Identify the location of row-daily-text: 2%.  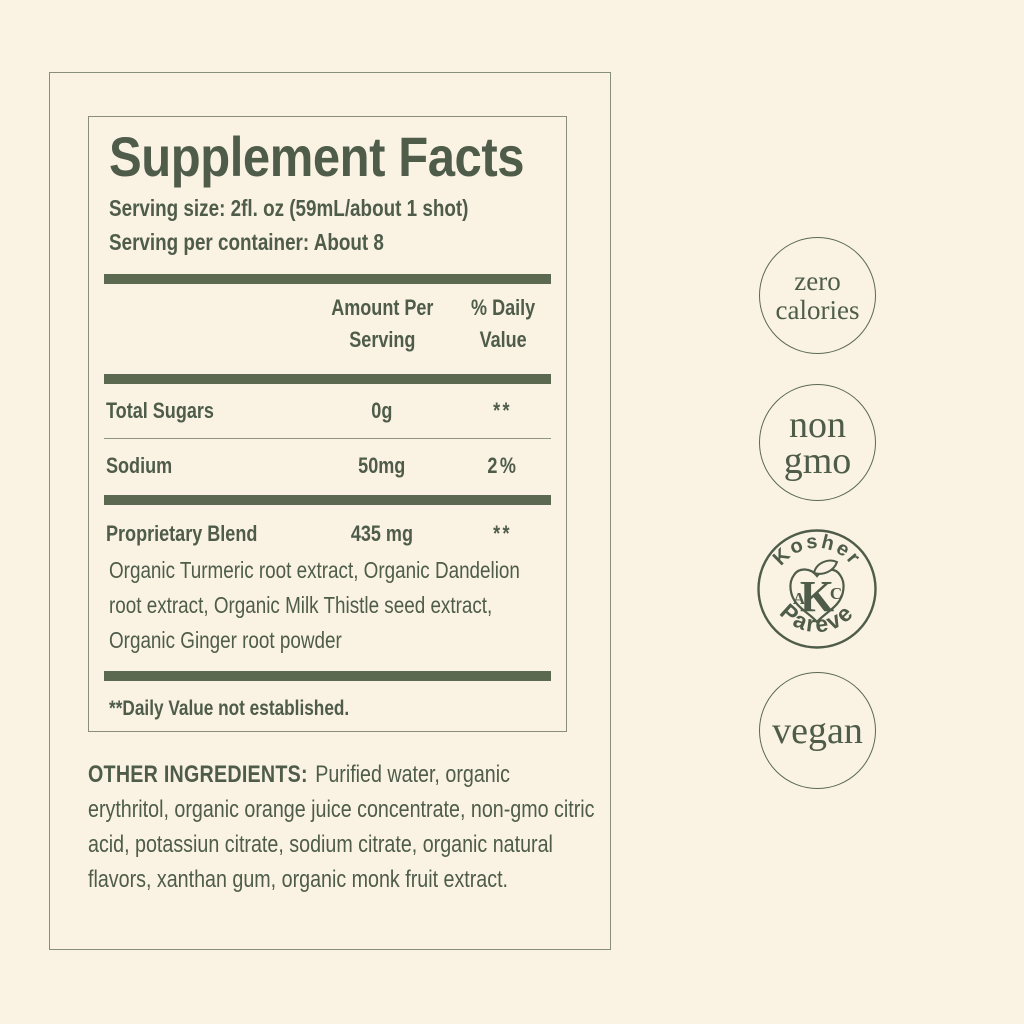
(503, 465).